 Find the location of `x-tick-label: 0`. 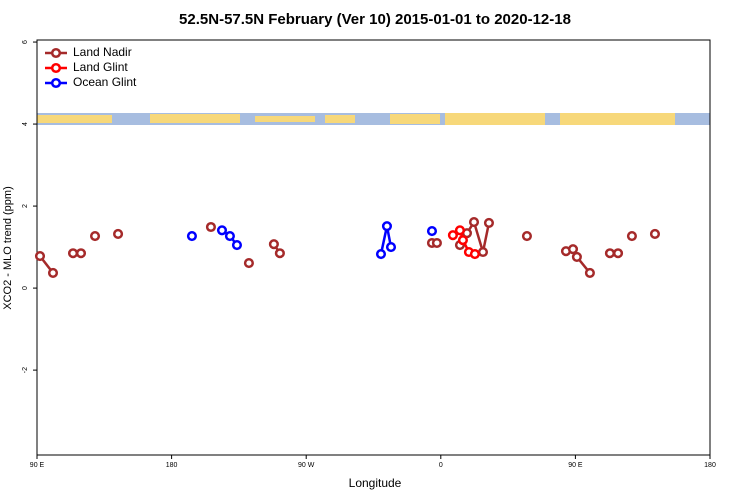

x-tick-label: 0 is located at coordinates (441, 465).